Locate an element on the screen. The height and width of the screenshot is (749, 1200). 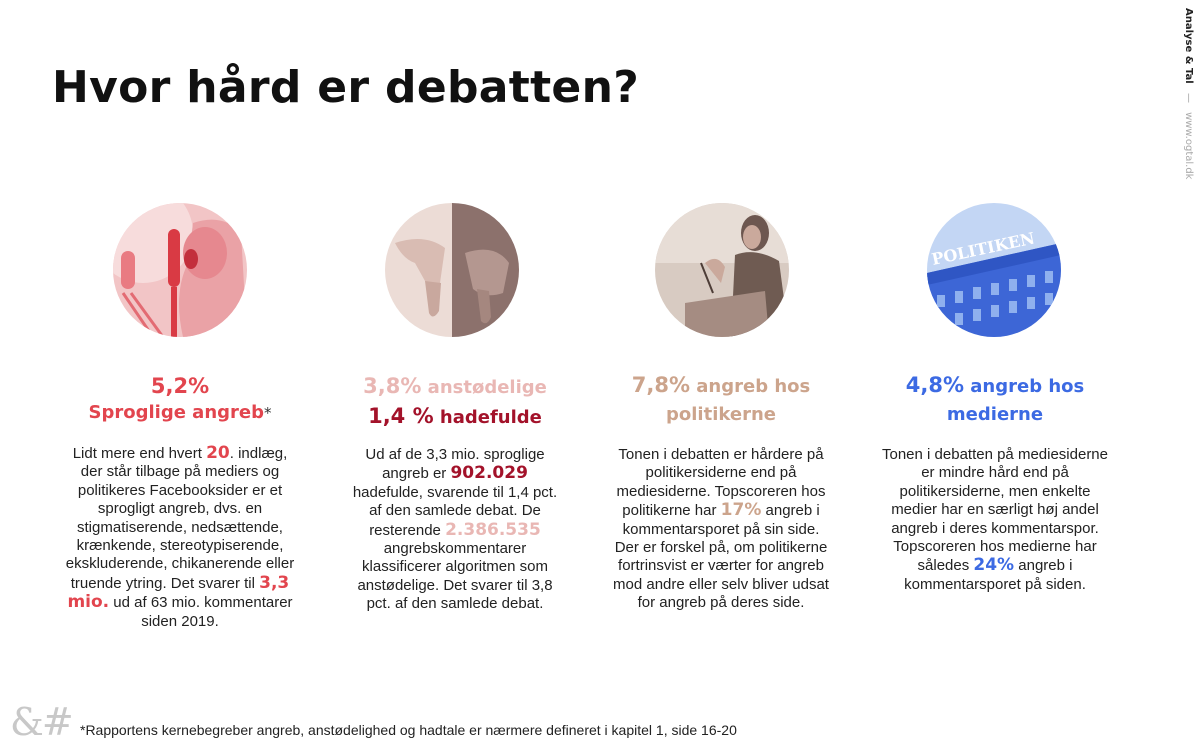
brand-url: www.ogtal.dk is located at coordinates (1188, 146).